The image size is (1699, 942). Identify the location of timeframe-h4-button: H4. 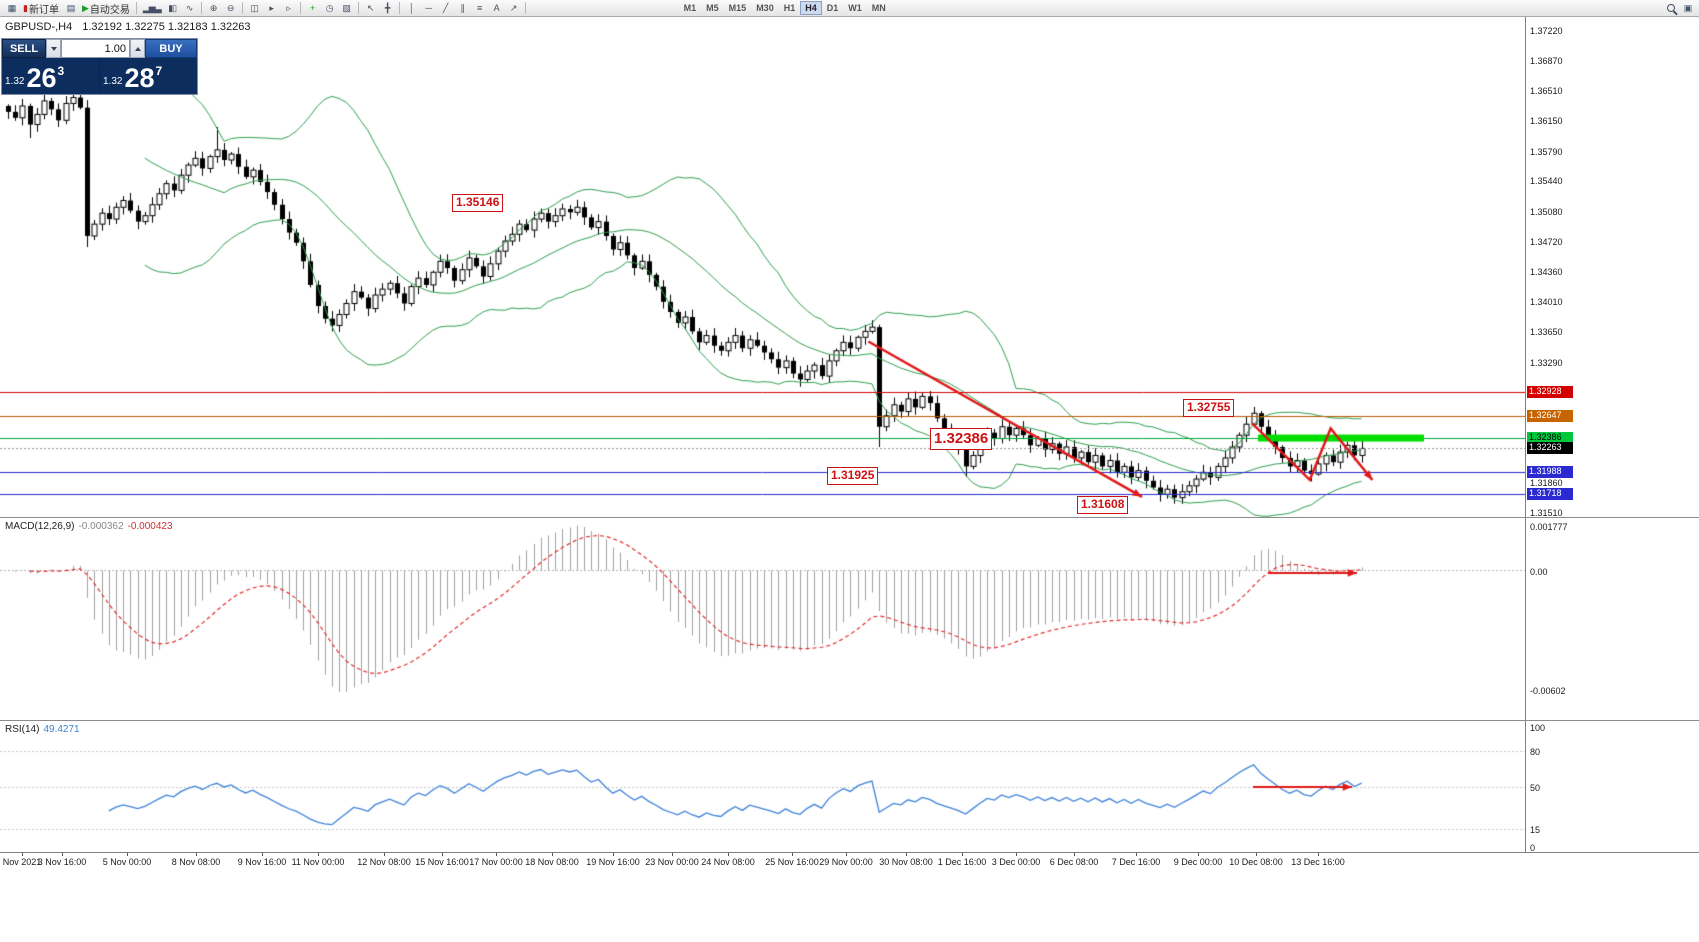
(811, 8).